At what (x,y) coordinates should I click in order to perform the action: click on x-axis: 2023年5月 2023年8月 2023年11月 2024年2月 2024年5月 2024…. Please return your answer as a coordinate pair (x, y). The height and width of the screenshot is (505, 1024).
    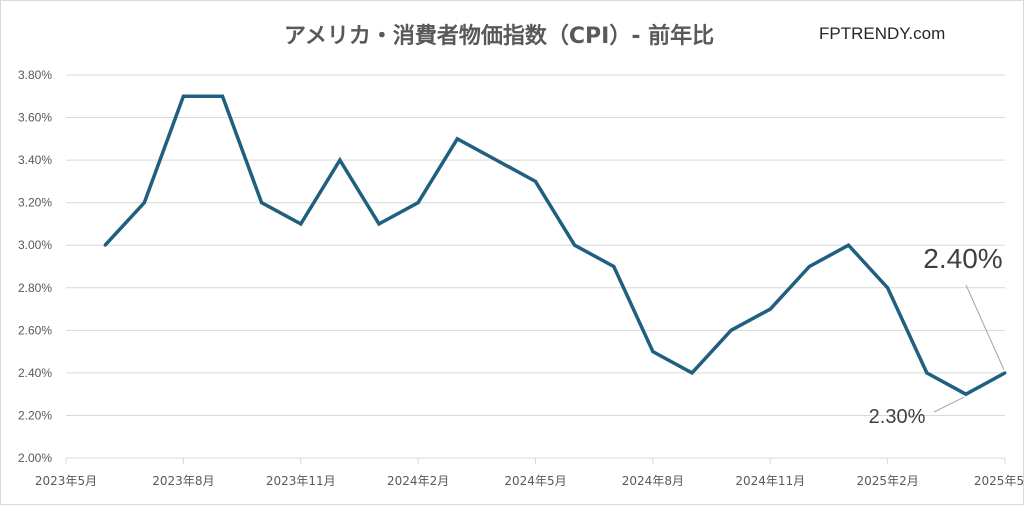
    Looking at the image, I should click on (529, 473).